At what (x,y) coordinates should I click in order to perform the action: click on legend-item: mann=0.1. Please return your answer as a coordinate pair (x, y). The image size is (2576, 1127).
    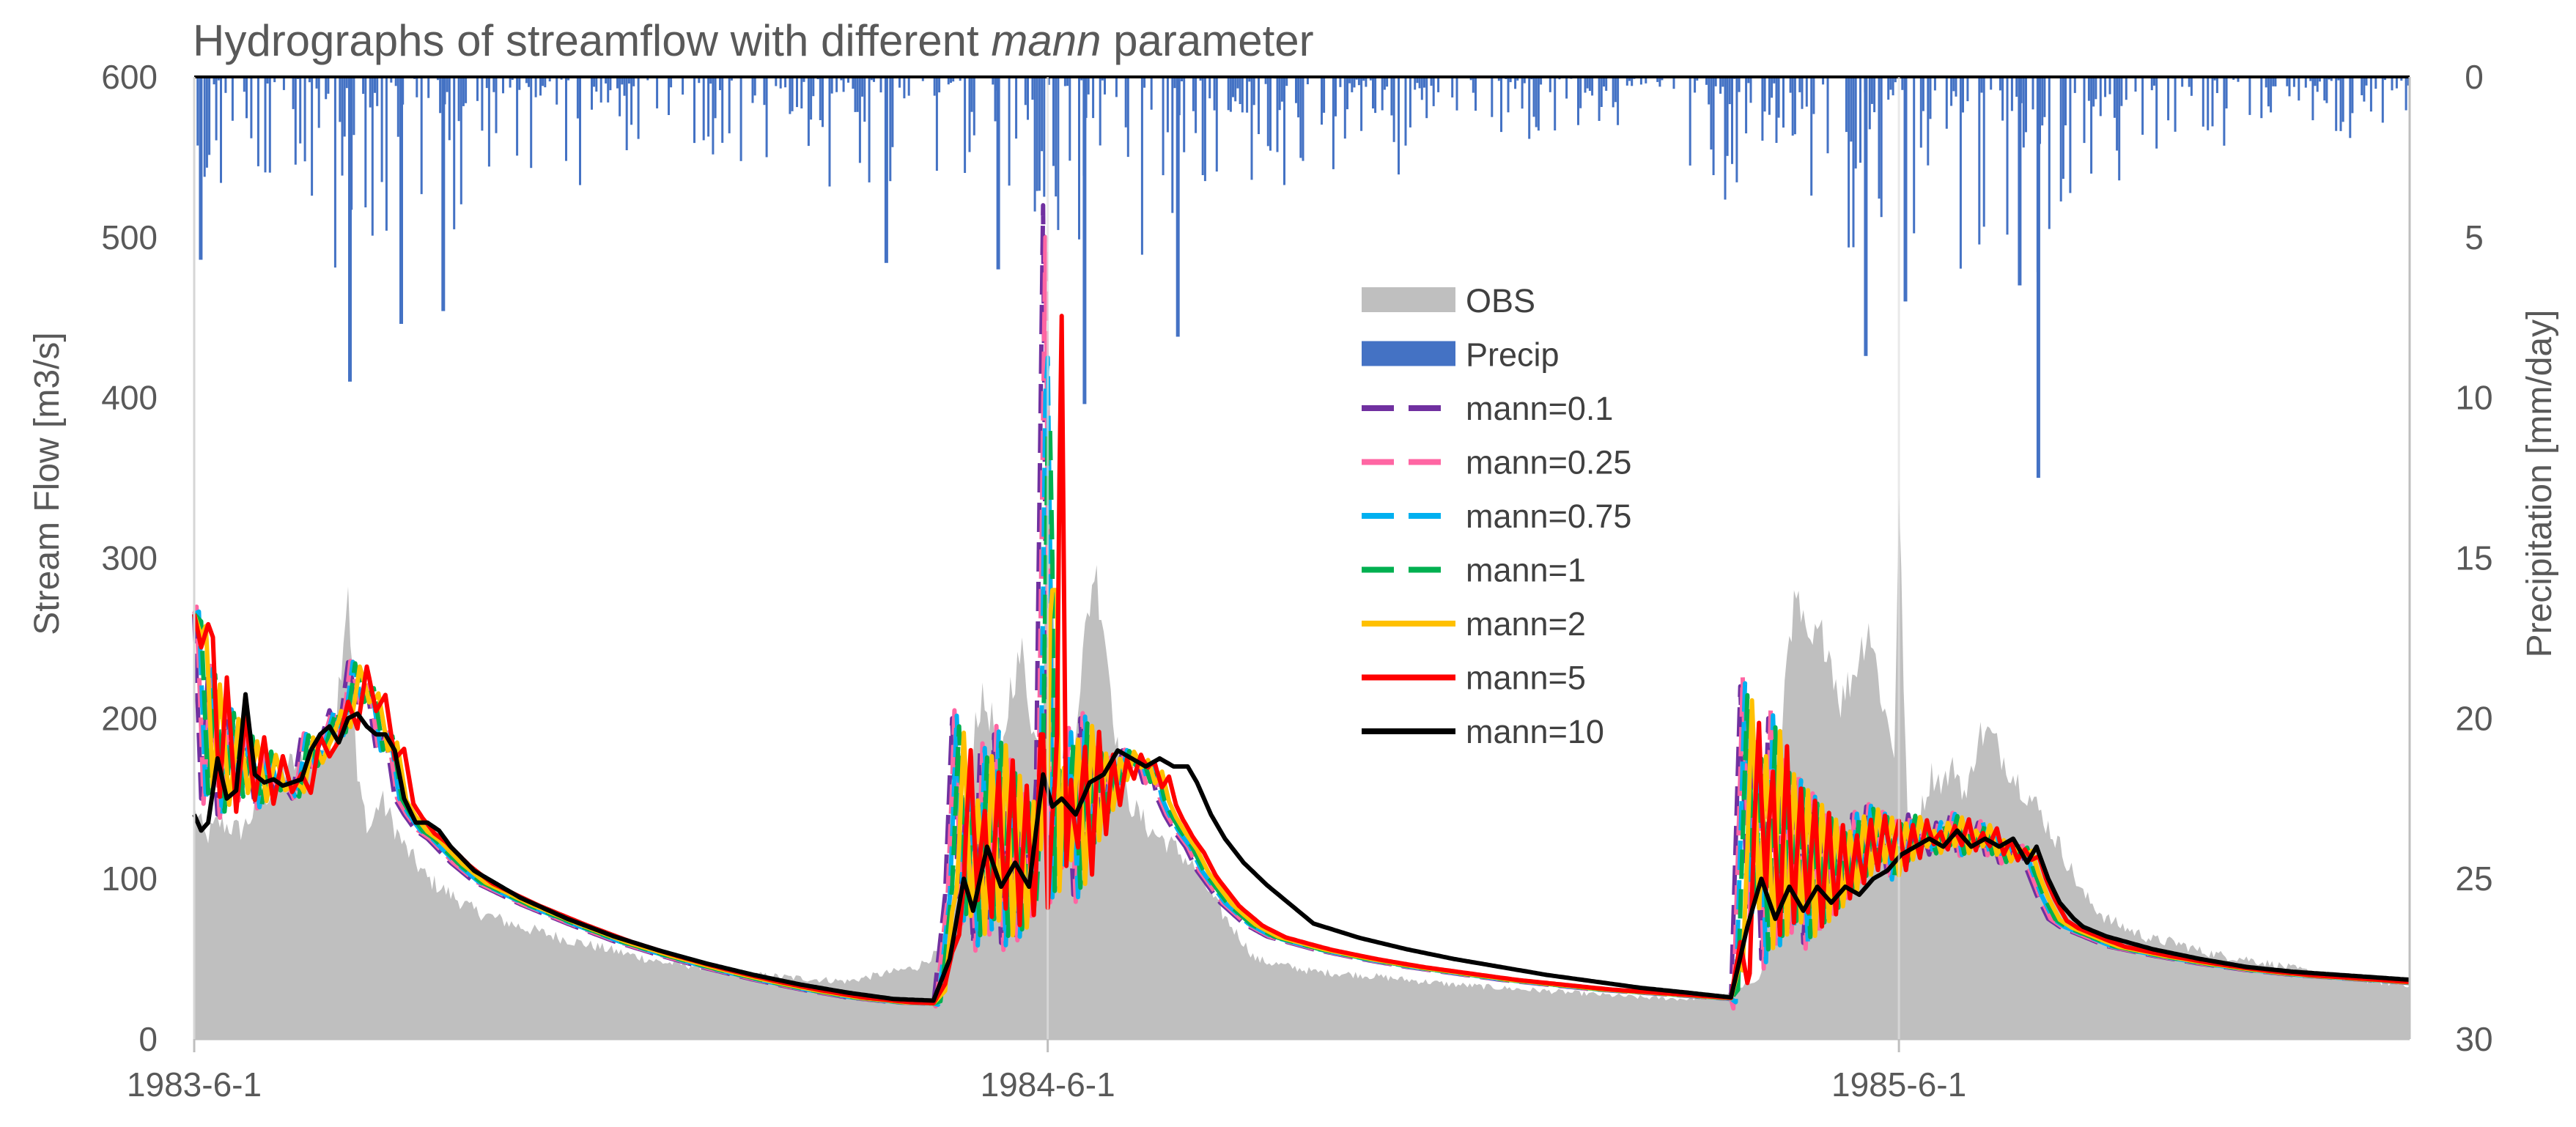
    Looking at the image, I should click on (1487, 408).